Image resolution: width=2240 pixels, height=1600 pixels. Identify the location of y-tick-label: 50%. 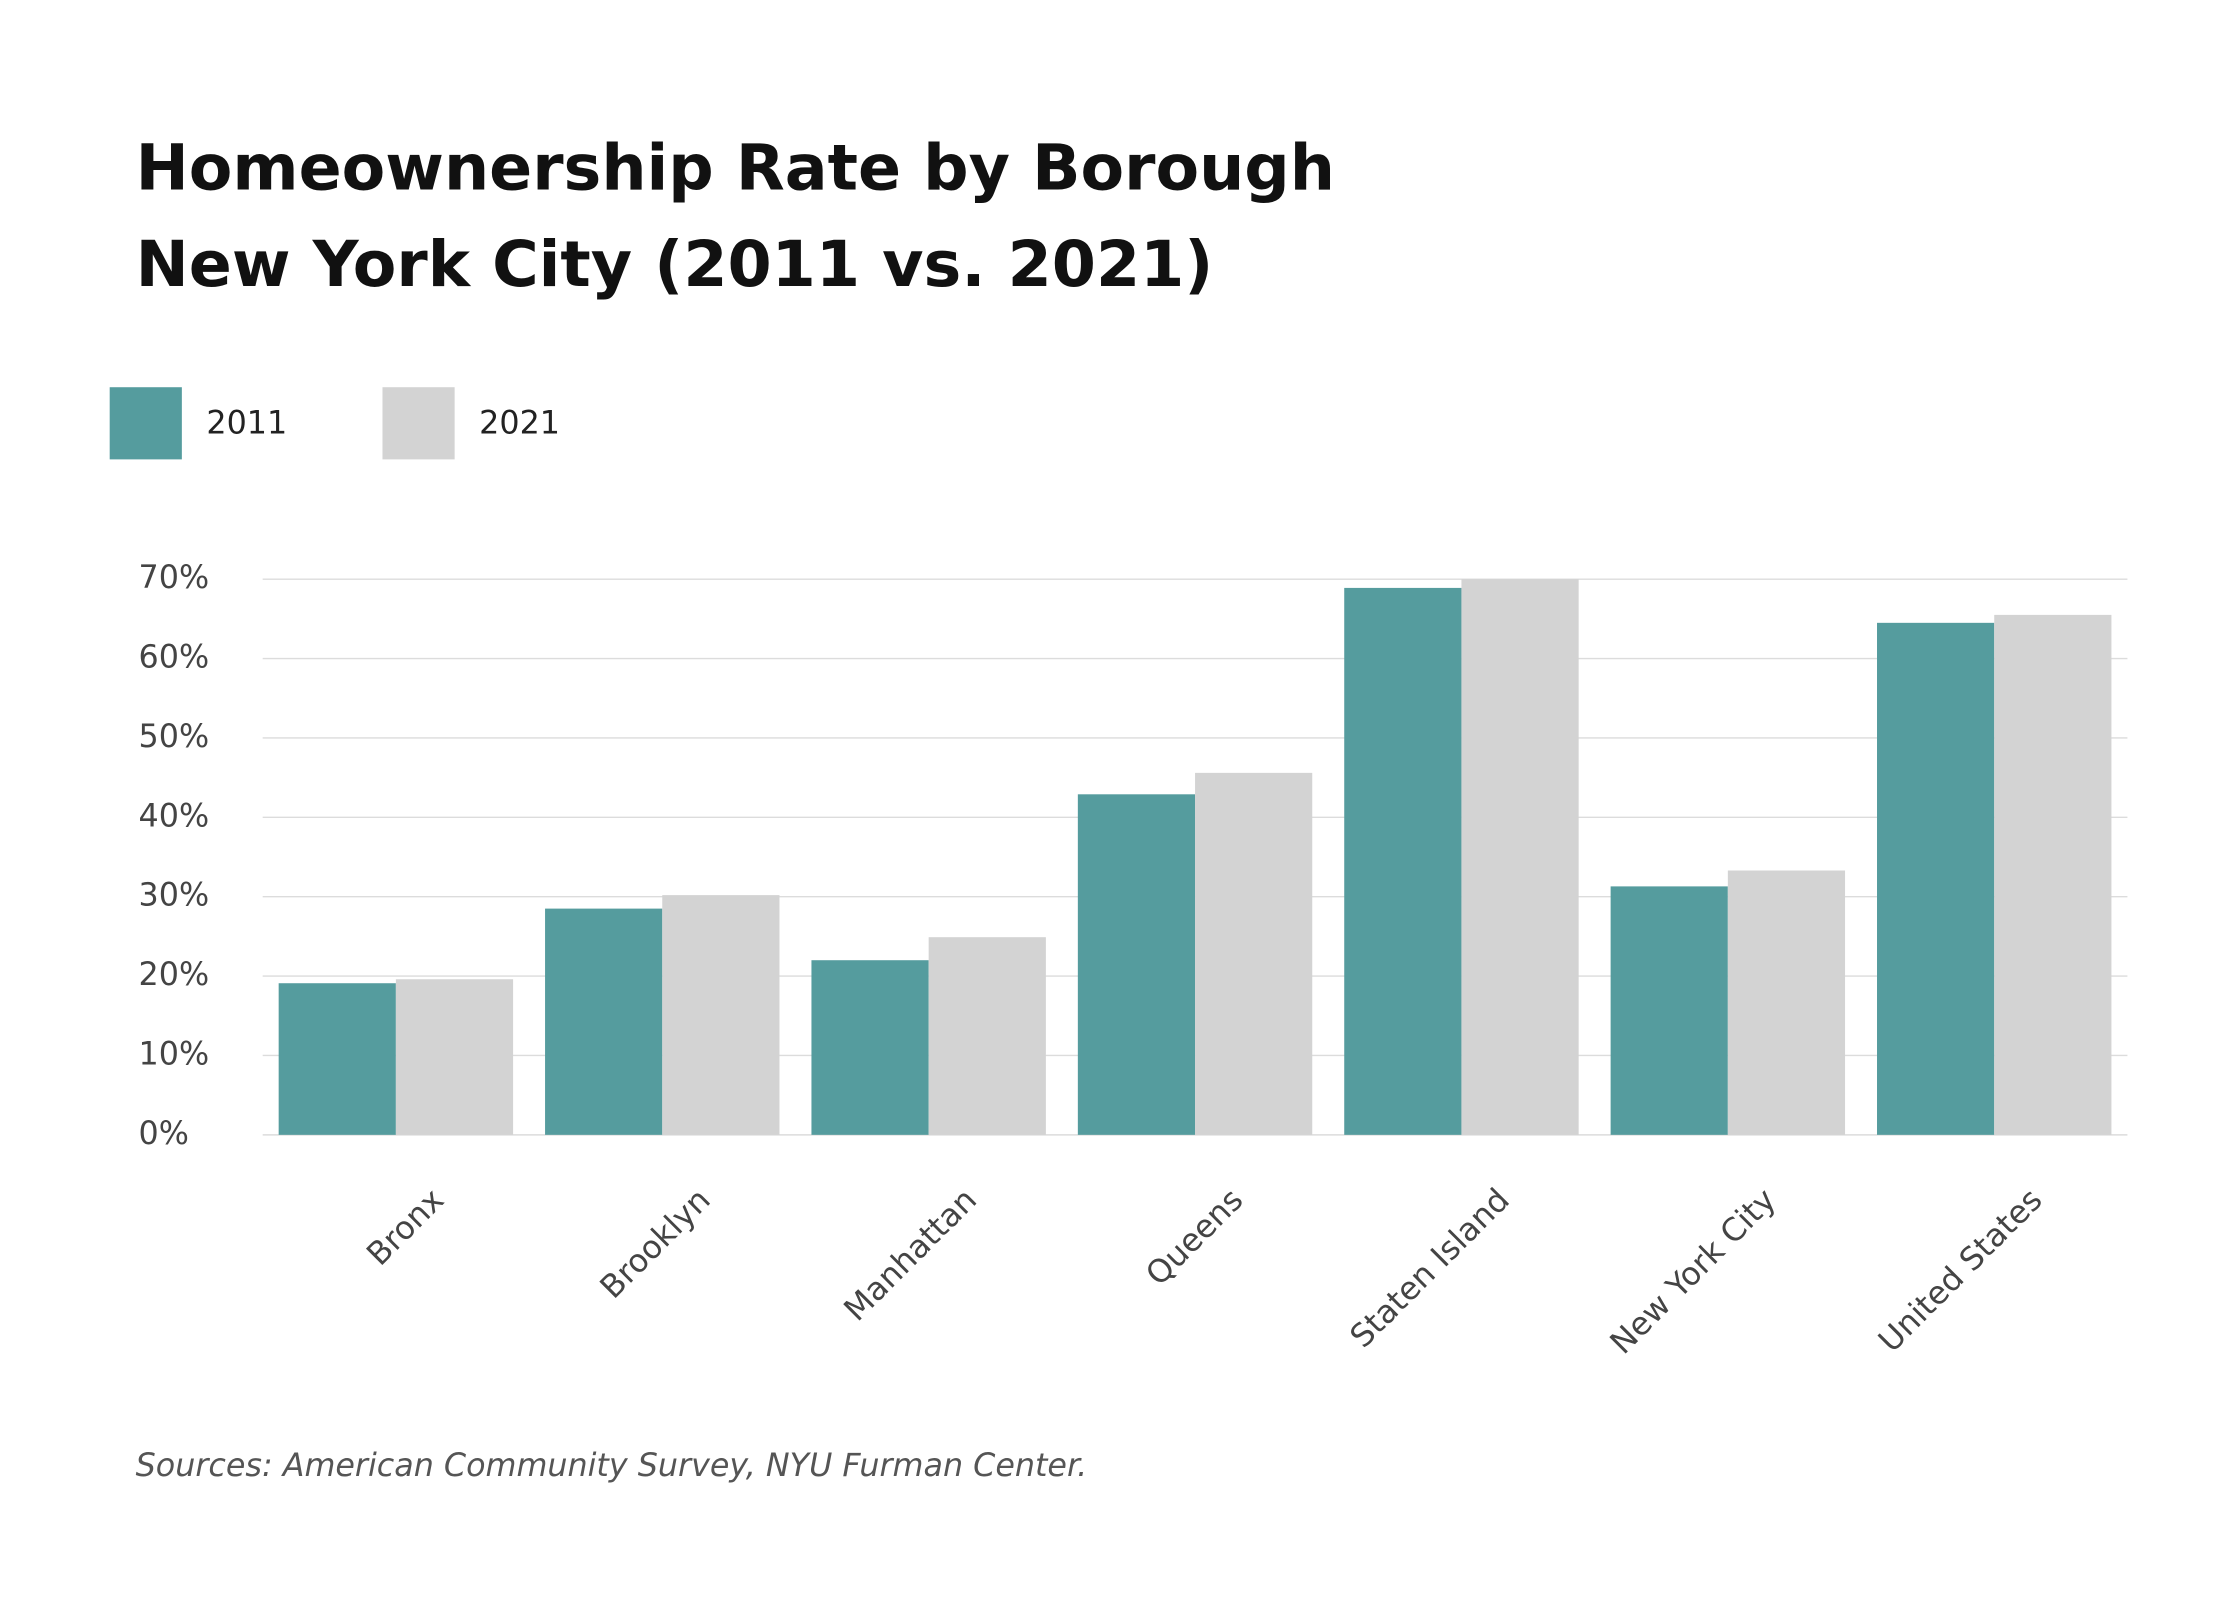
(174, 737).